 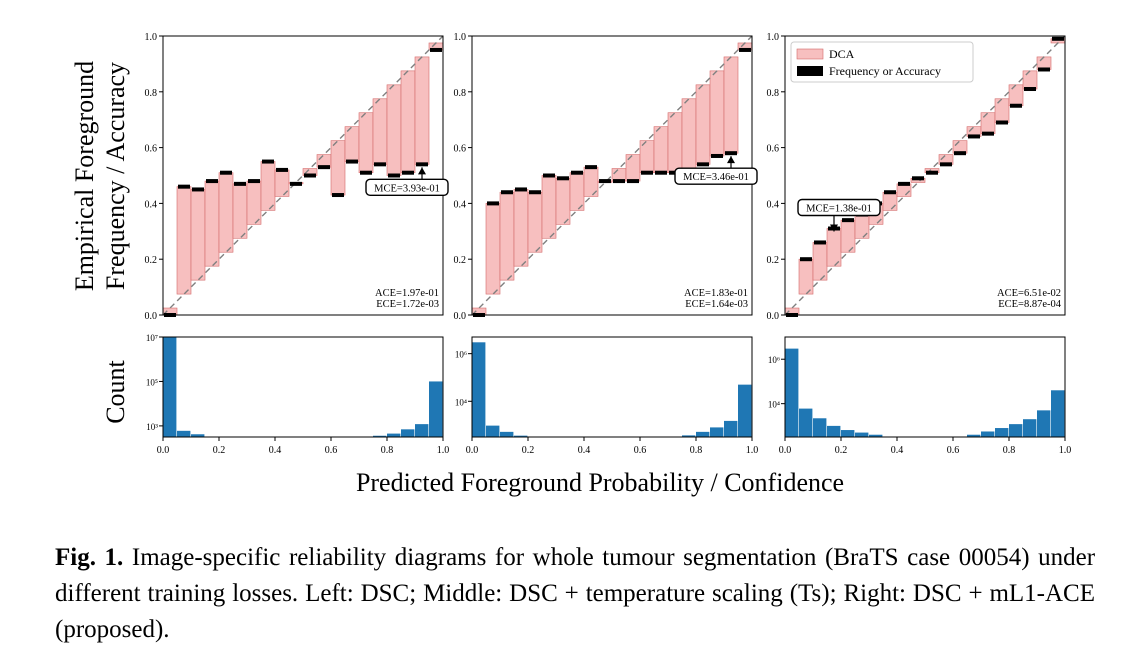 I want to click on x-tick-label: 0.8, so click(x=1009, y=450).